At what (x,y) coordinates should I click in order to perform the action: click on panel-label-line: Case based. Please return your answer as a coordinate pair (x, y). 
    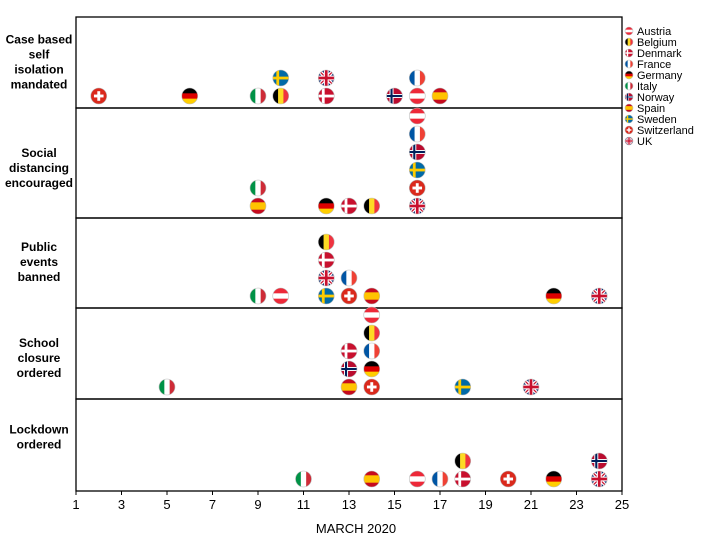
    Looking at the image, I should click on (39, 40).